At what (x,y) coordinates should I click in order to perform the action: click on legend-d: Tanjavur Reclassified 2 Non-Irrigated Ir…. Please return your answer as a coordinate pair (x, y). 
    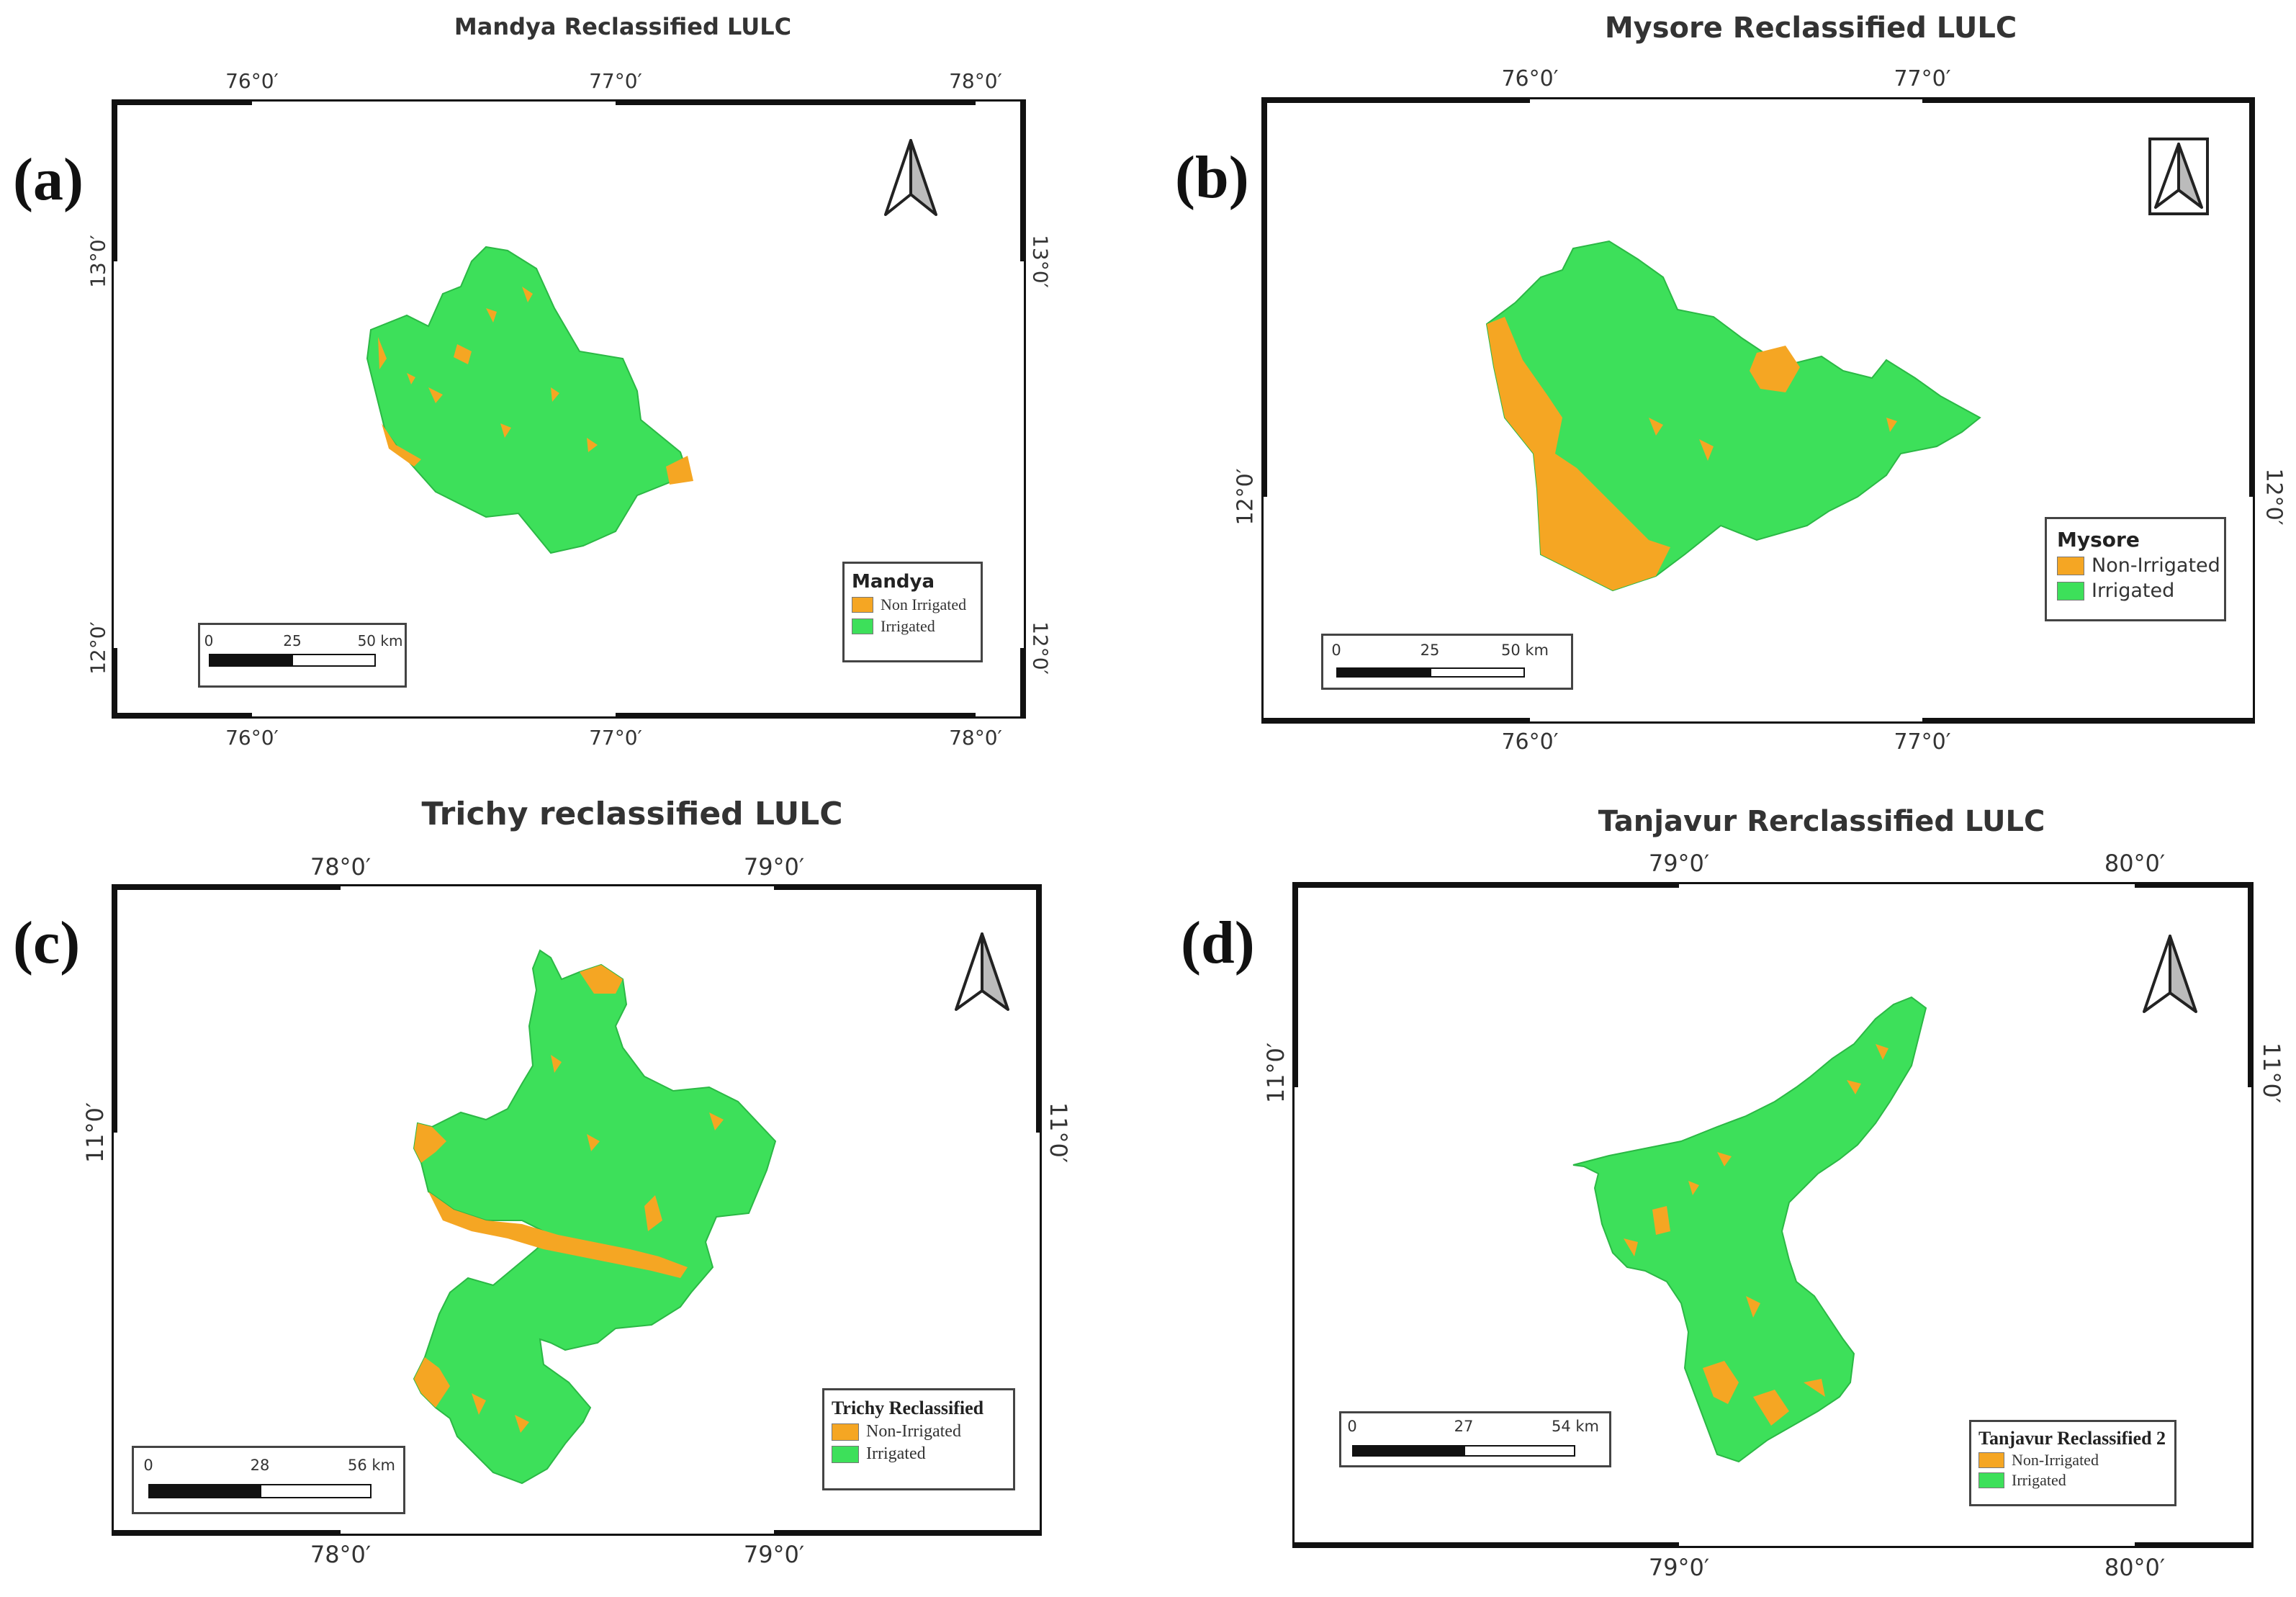
    Looking at the image, I should click on (2073, 1463).